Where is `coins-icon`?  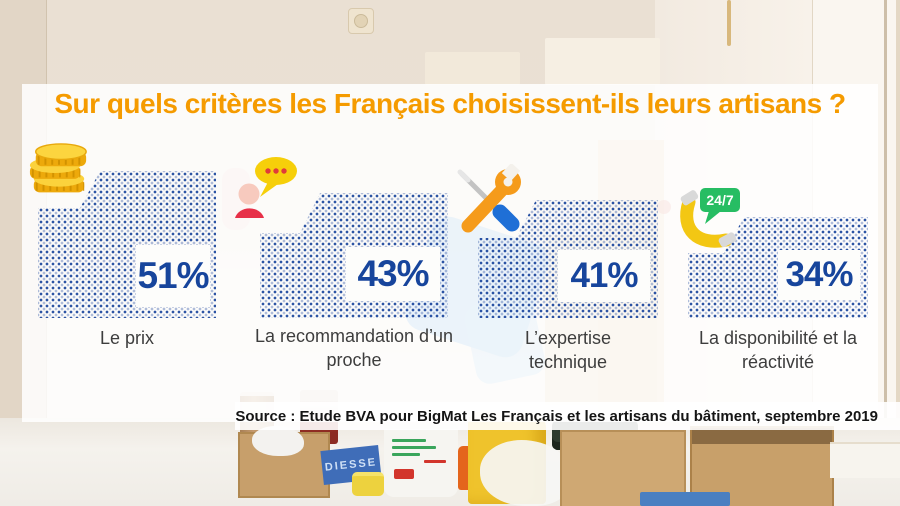
coins-icon is located at coordinates (58, 168).